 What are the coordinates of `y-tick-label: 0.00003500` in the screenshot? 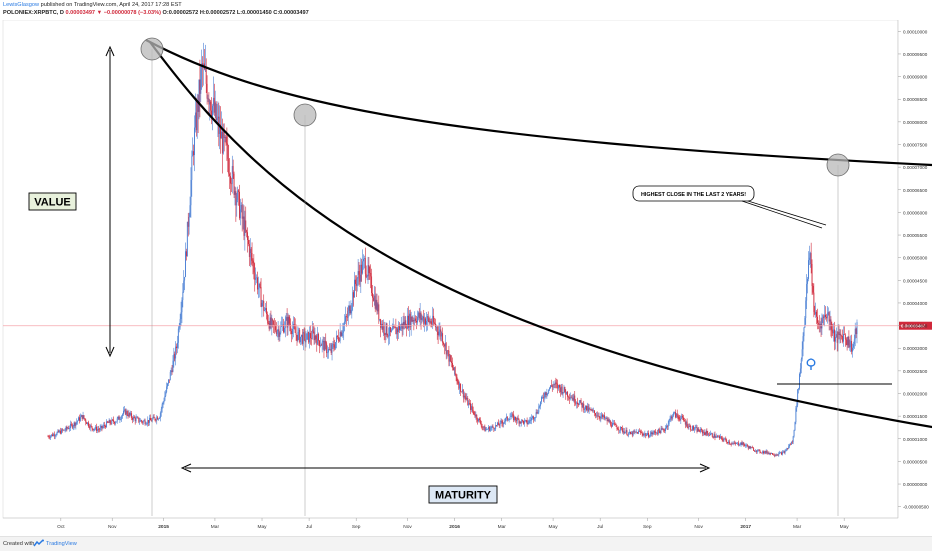 It's located at (915, 326).